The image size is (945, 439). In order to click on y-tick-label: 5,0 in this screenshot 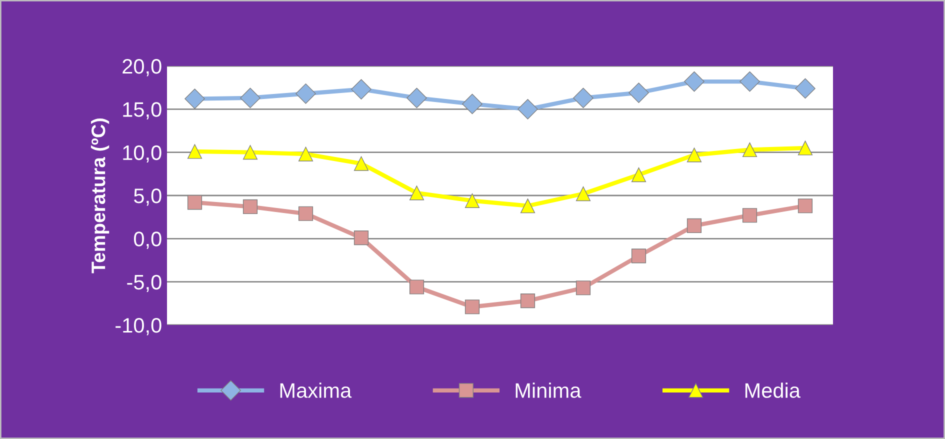, I will do `click(148, 197)`.